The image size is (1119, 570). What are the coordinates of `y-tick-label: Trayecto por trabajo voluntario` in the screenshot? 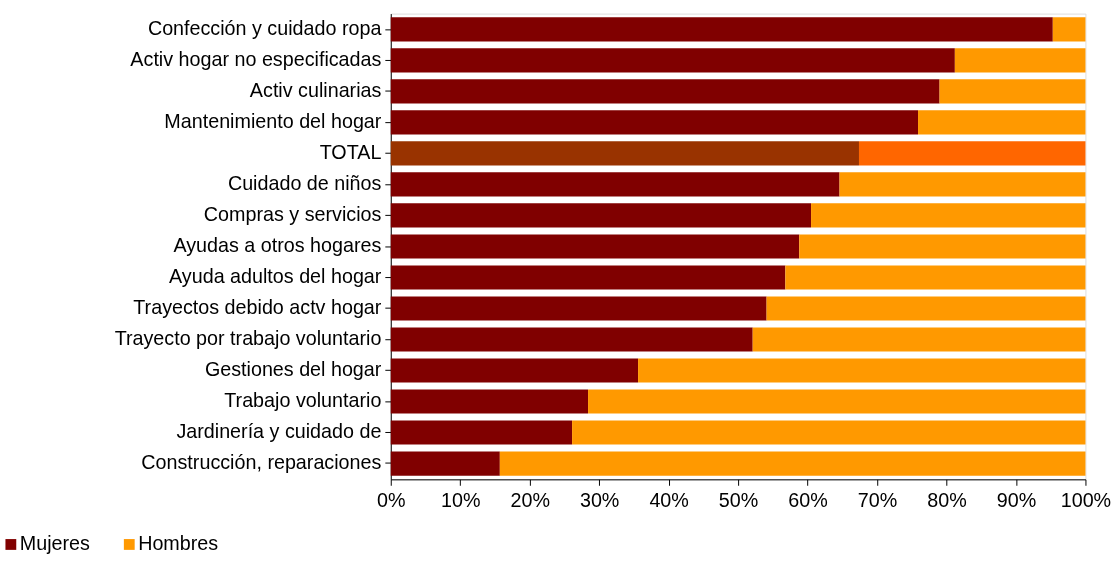 It's located at (248, 338).